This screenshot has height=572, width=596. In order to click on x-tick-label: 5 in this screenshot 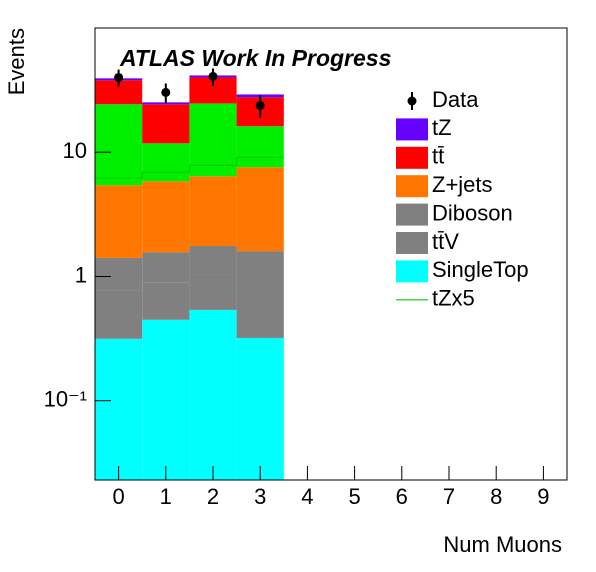, I will do `click(354, 496)`.